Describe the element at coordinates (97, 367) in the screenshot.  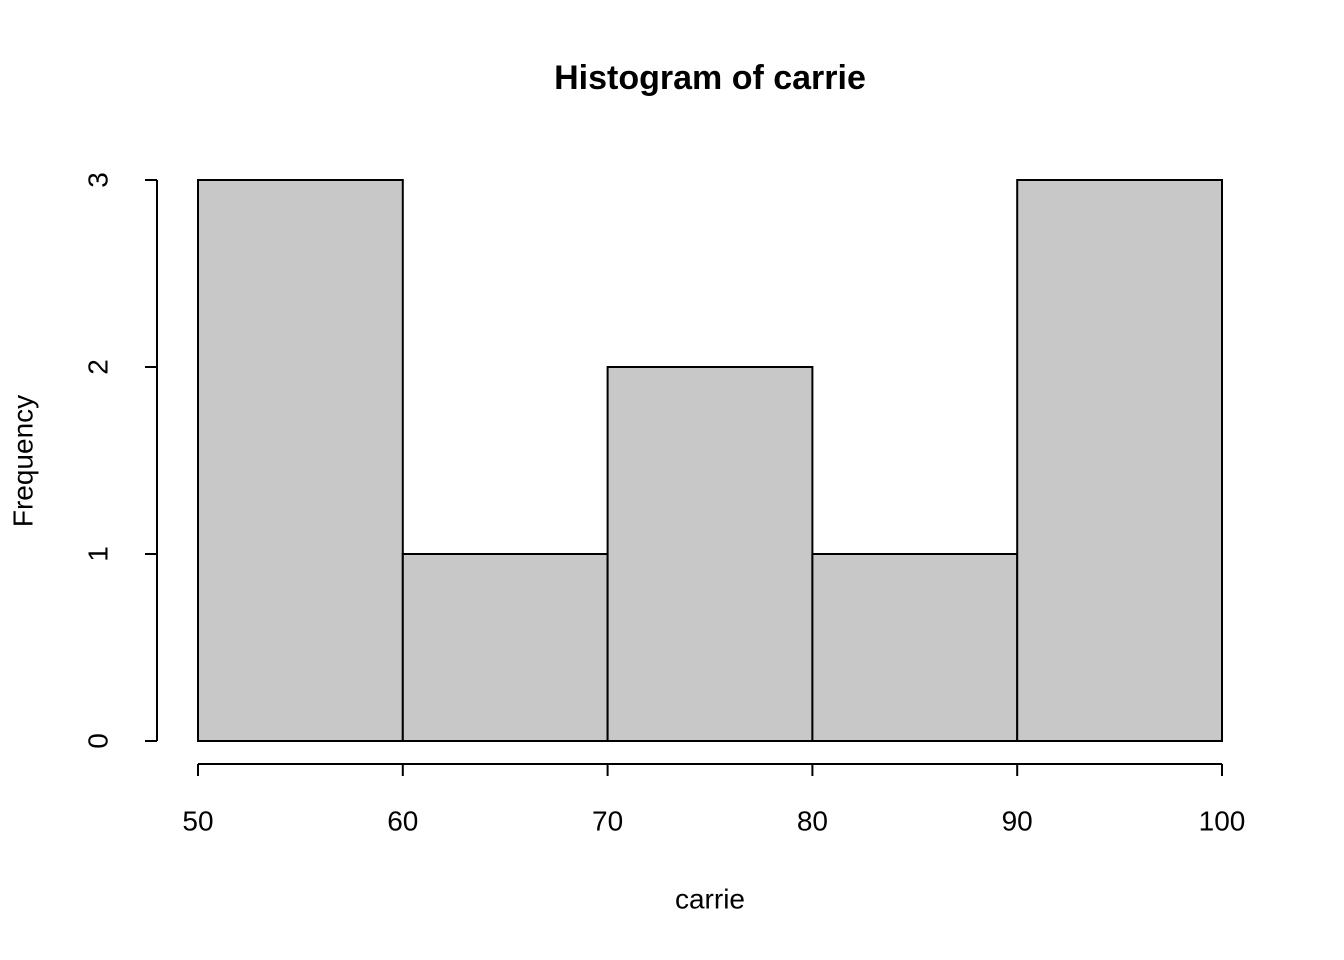
I see `y-tick-label: 2` at that location.